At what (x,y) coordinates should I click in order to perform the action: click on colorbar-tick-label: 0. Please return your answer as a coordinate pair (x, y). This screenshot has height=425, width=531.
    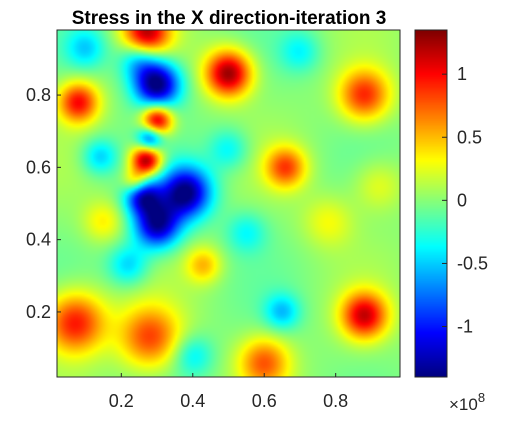
    Looking at the image, I should click on (462, 200).